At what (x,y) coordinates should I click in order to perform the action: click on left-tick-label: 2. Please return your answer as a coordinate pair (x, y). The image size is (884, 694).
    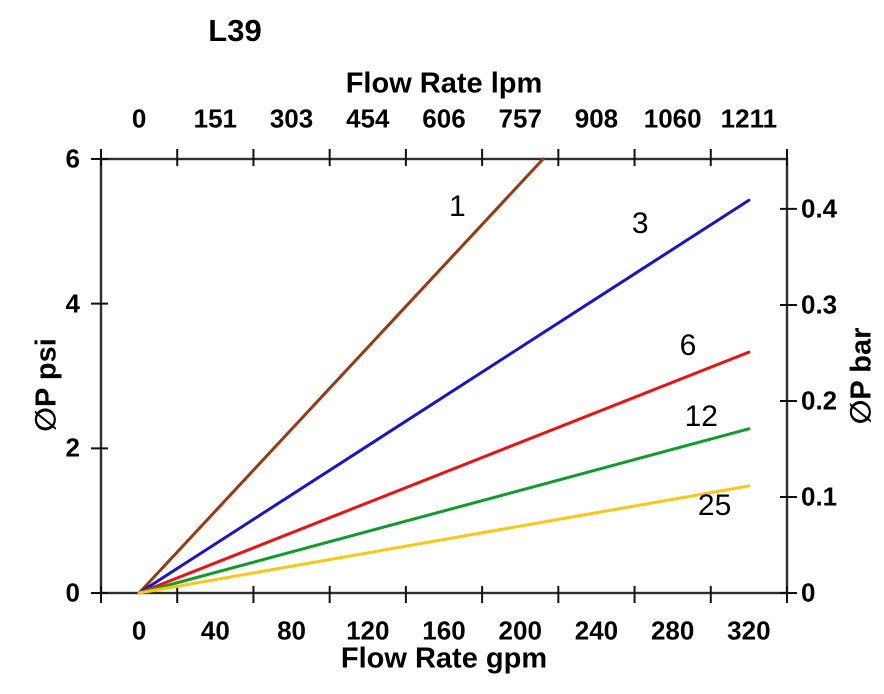
    Looking at the image, I should click on (72, 447).